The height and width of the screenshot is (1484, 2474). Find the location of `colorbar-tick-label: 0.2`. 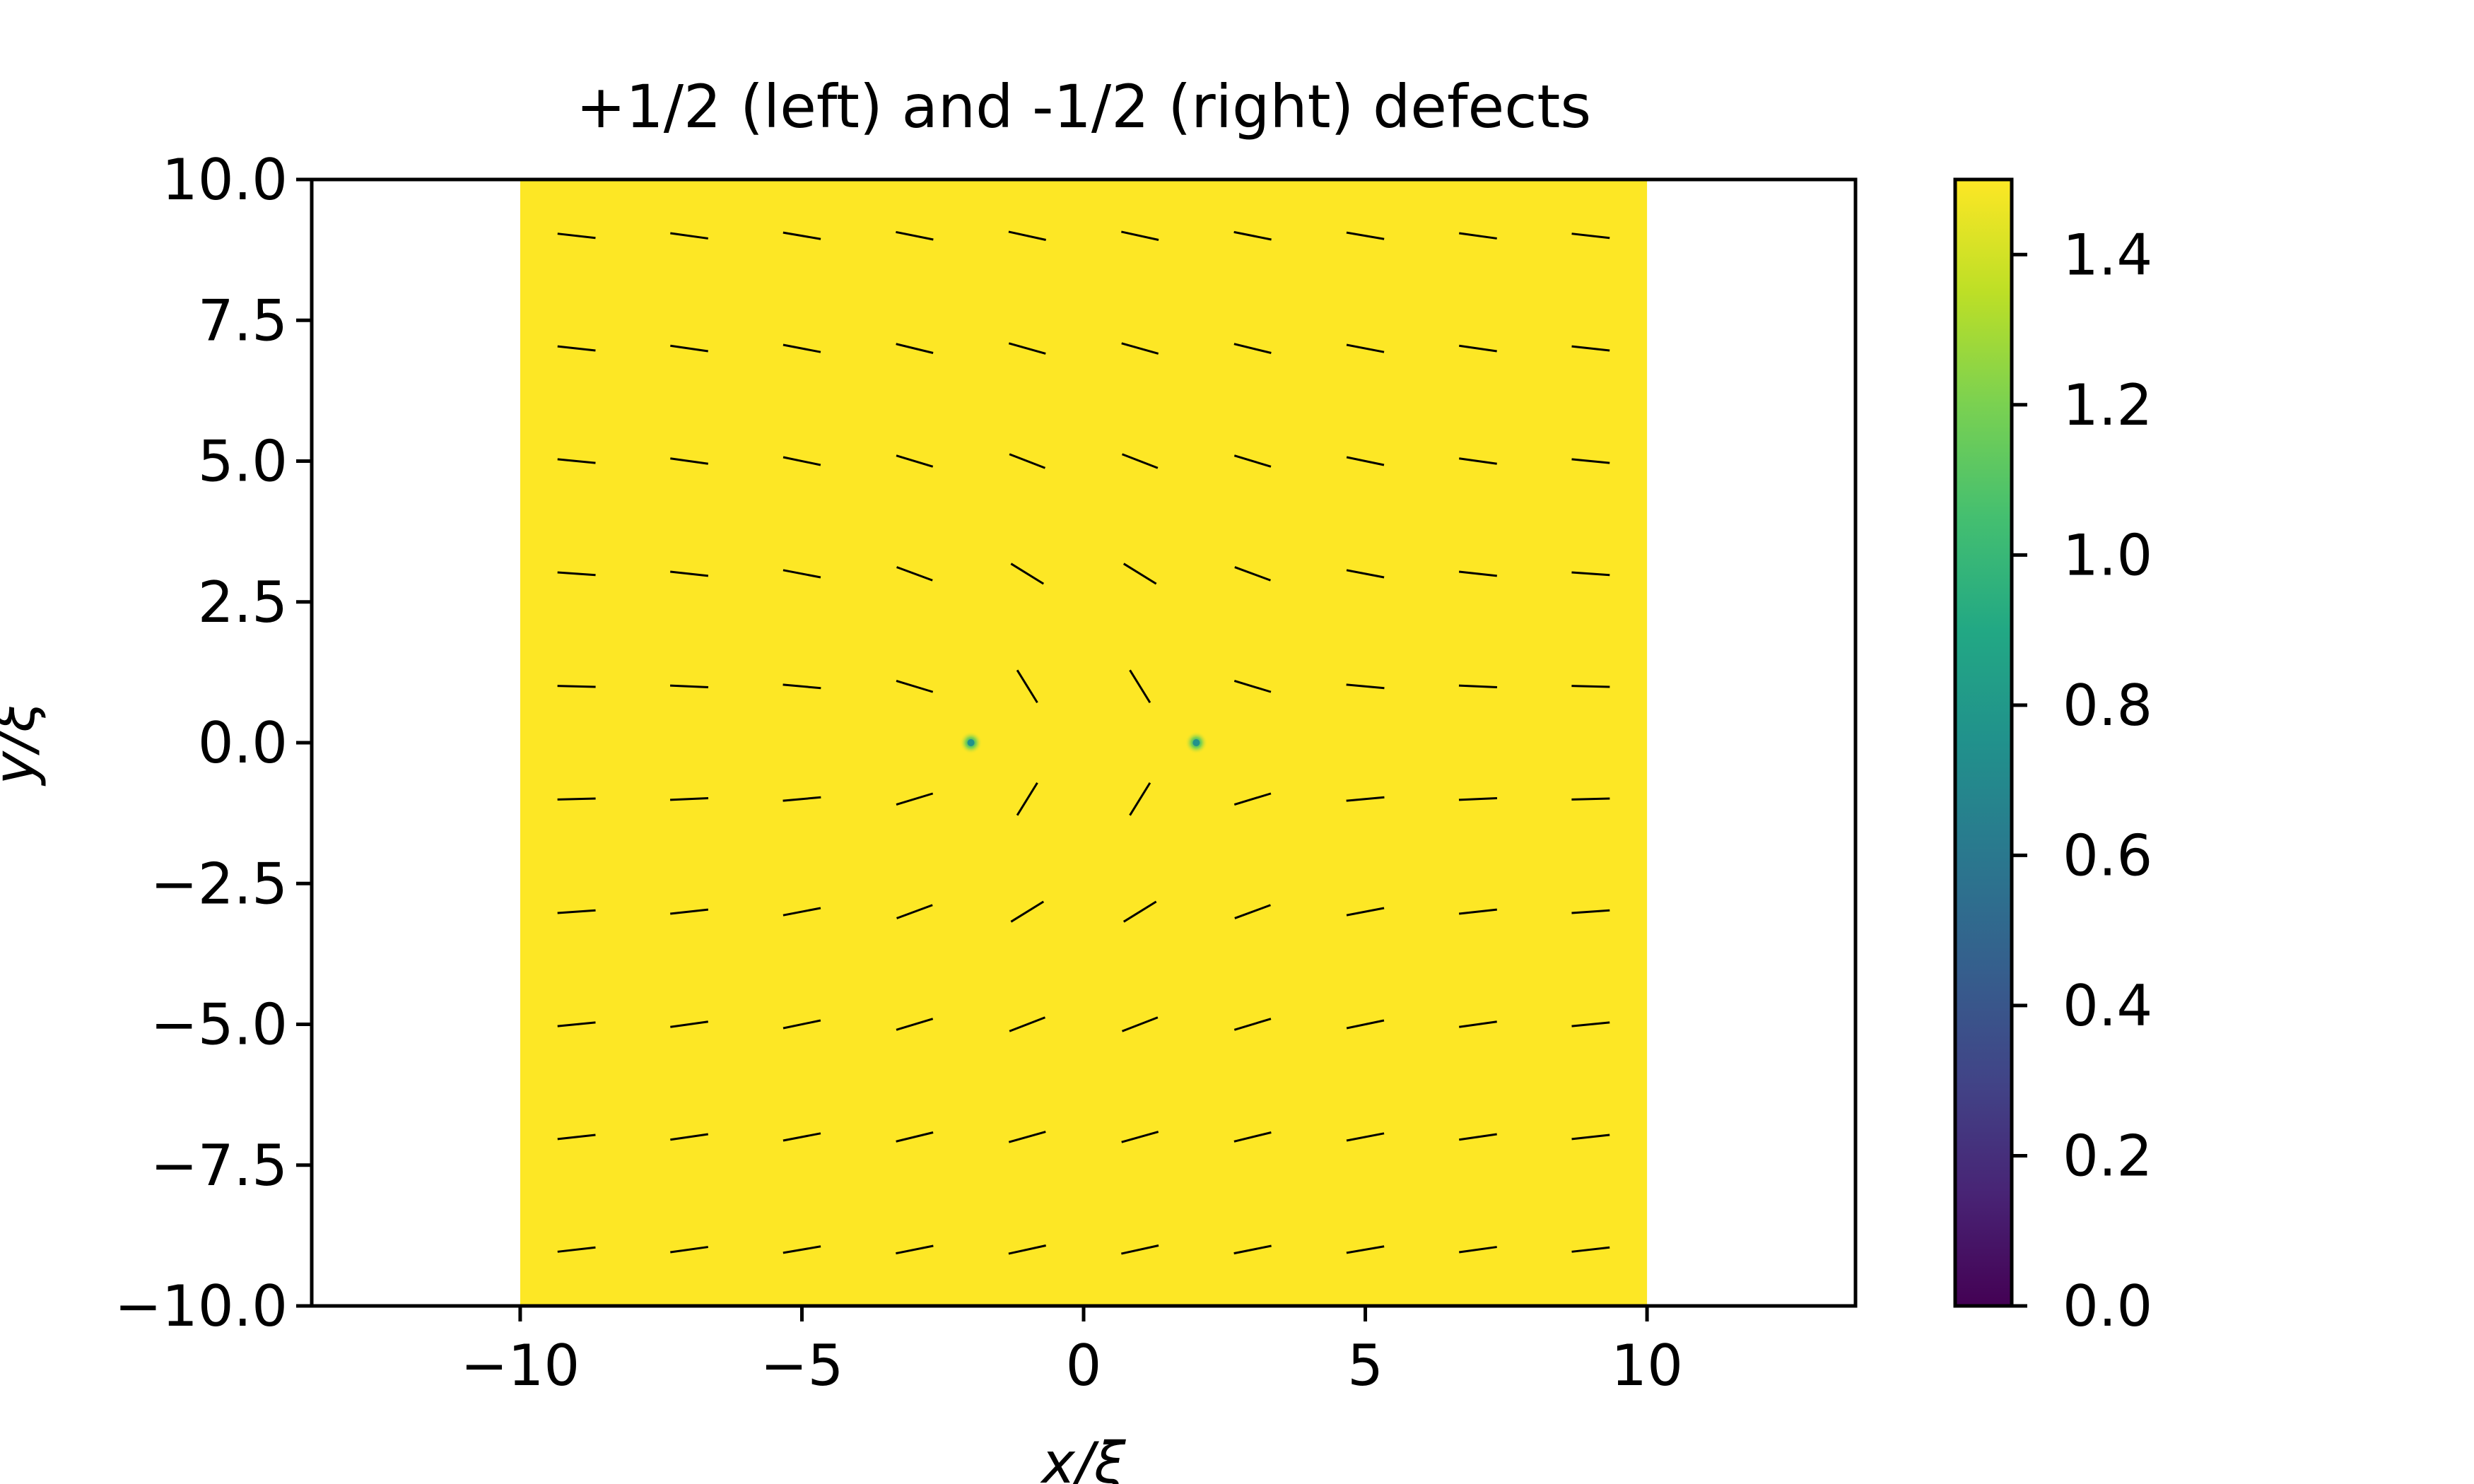

colorbar-tick-label: 0.2 is located at coordinates (2107, 1156).